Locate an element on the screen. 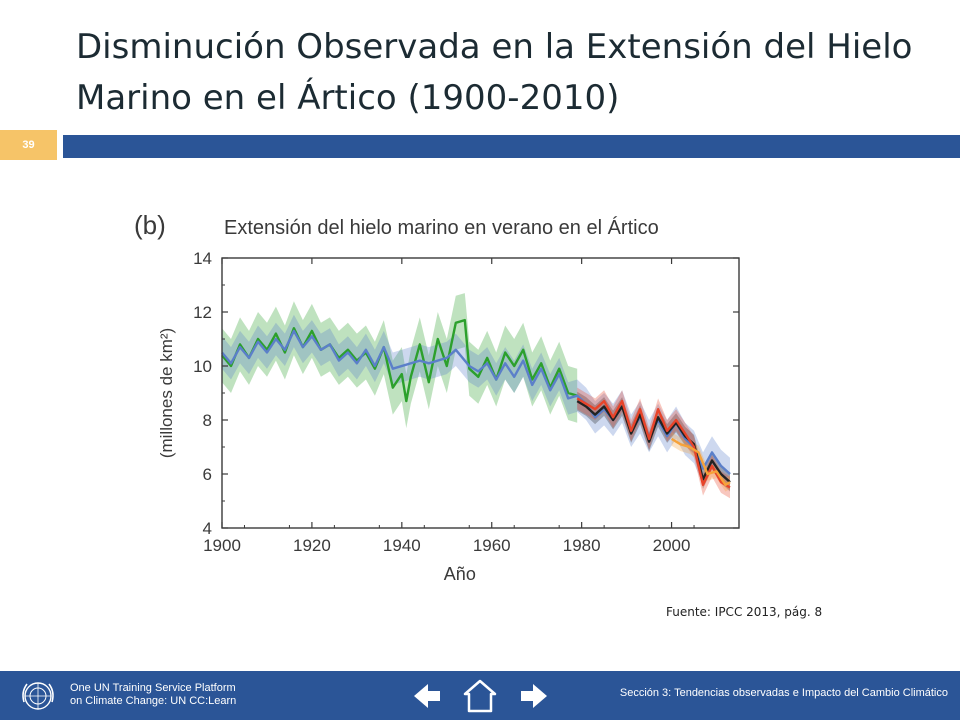  series-lines is located at coordinates (476, 403).